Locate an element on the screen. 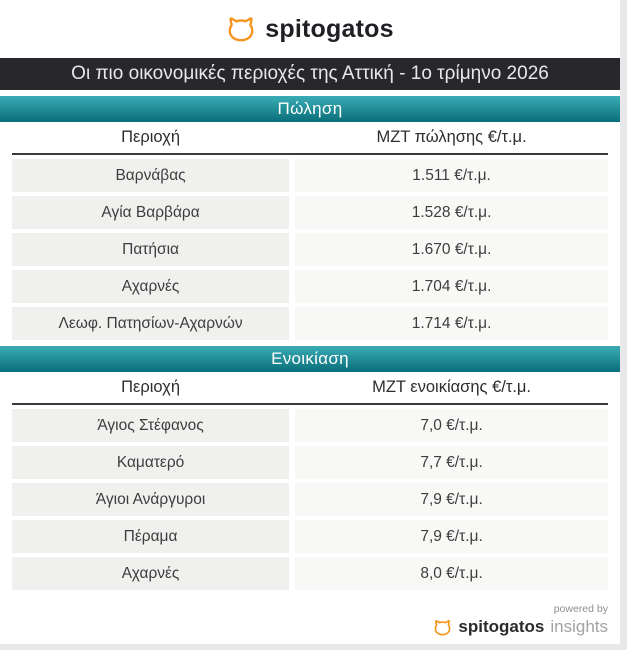  area-cell: Καματερό is located at coordinates (151, 462).